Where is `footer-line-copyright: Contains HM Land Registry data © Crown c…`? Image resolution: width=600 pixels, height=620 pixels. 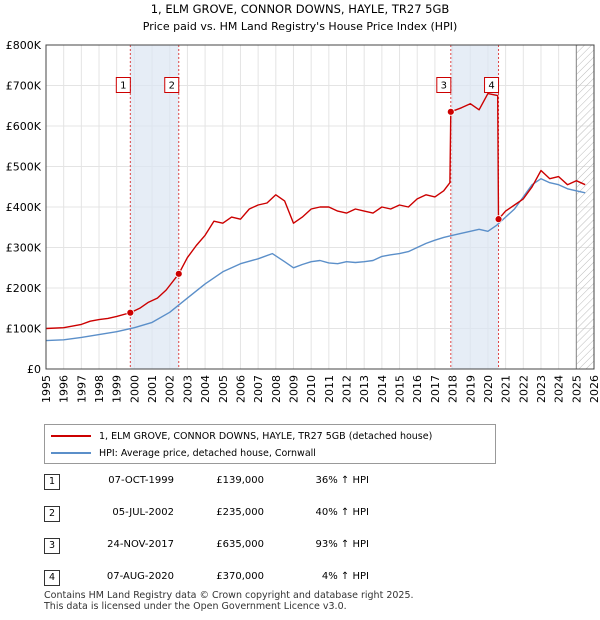 footer-line-copyright: Contains HM Land Registry data © Crown c… is located at coordinates (229, 595).